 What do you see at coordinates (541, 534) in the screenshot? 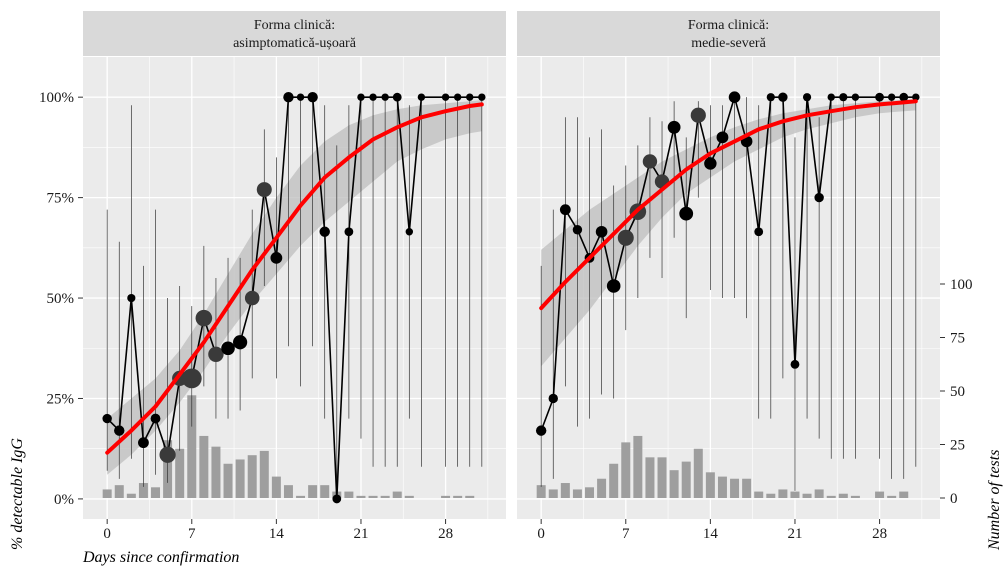
I see `x-tick-label: 0` at bounding box center [541, 534].